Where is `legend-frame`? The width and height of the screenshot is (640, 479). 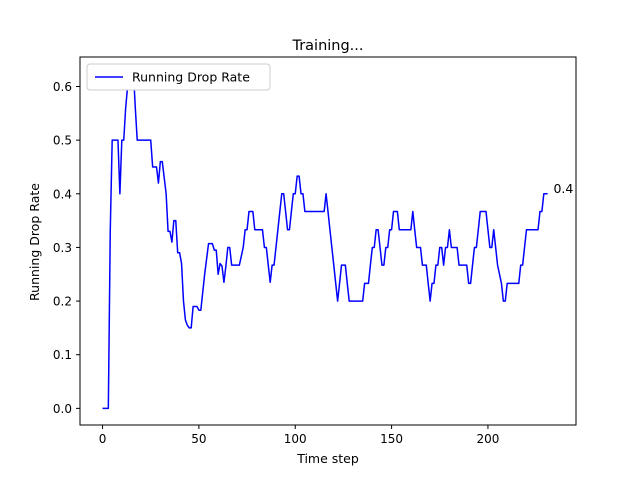 legend-frame is located at coordinates (178, 77).